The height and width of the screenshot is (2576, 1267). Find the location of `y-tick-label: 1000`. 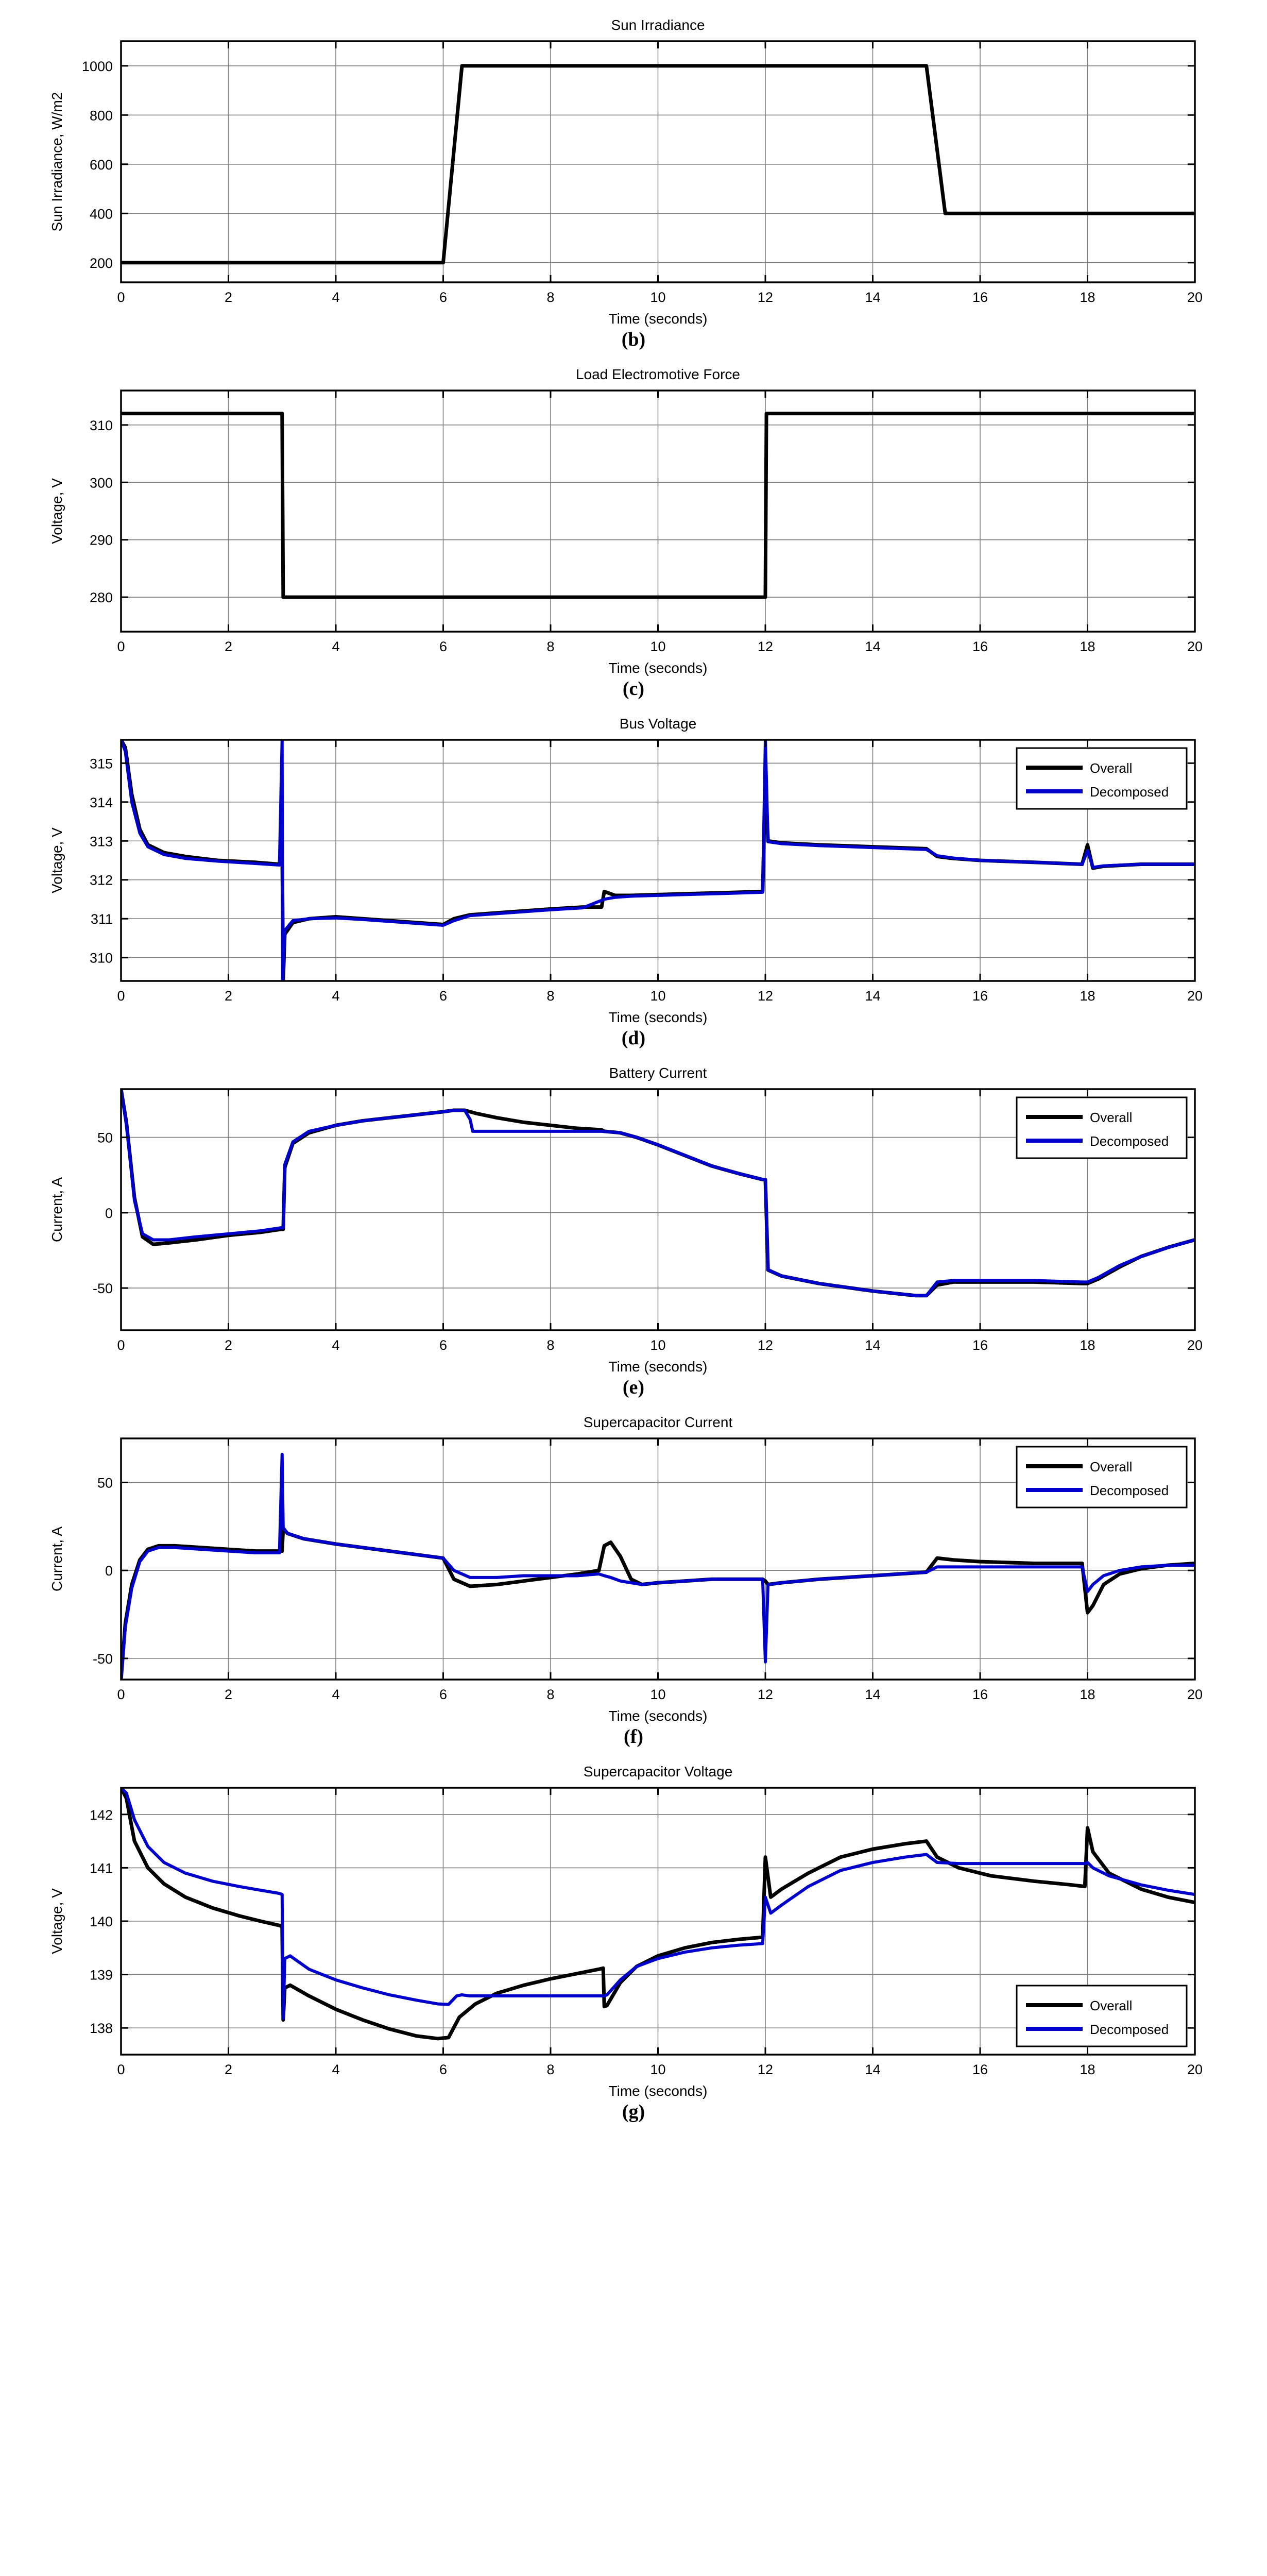

y-tick-label: 1000 is located at coordinates (97, 66).